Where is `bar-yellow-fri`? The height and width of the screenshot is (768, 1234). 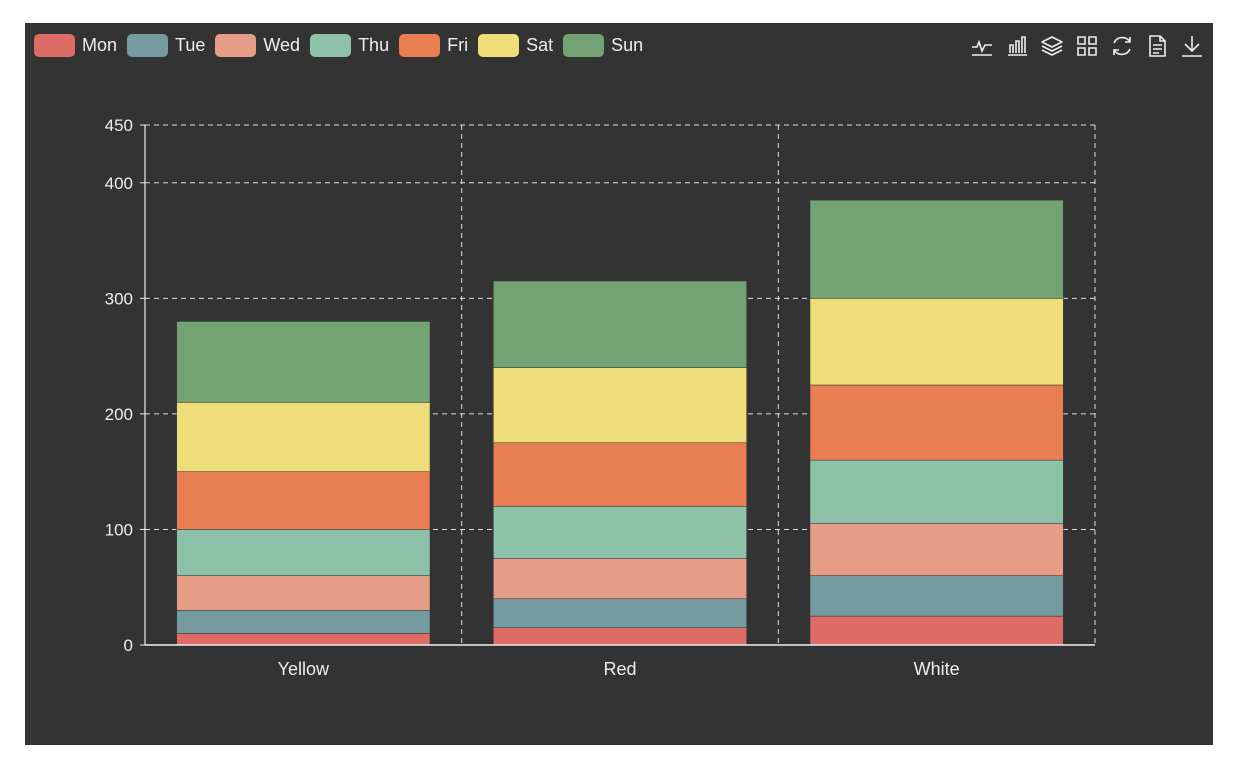 bar-yellow-fri is located at coordinates (303, 500).